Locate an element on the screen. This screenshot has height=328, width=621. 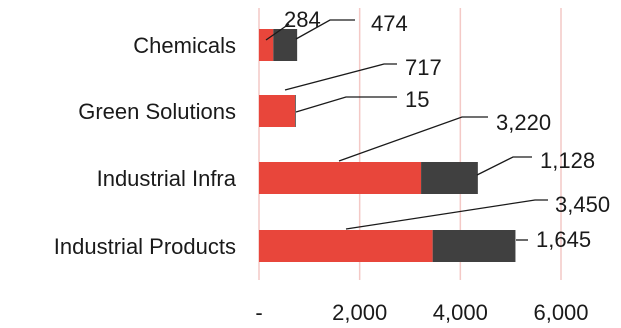
x-axis-tick-labels: - 2,000 4,000 6,000 is located at coordinates (421, 312).